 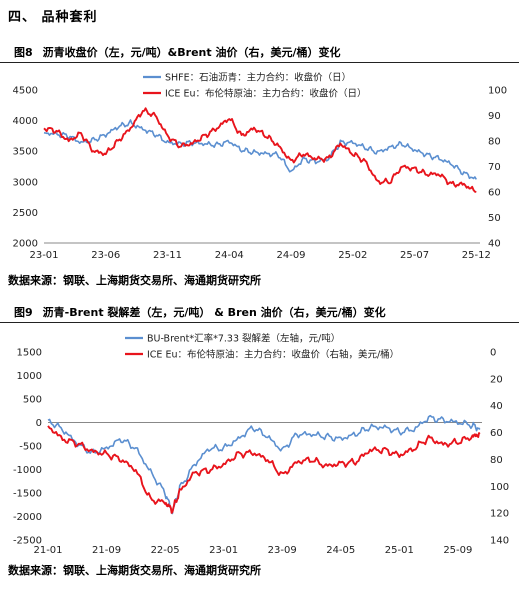 What do you see at coordinates (106, 550) in the screenshot?
I see `x-tick-label: 21-09` at bounding box center [106, 550].